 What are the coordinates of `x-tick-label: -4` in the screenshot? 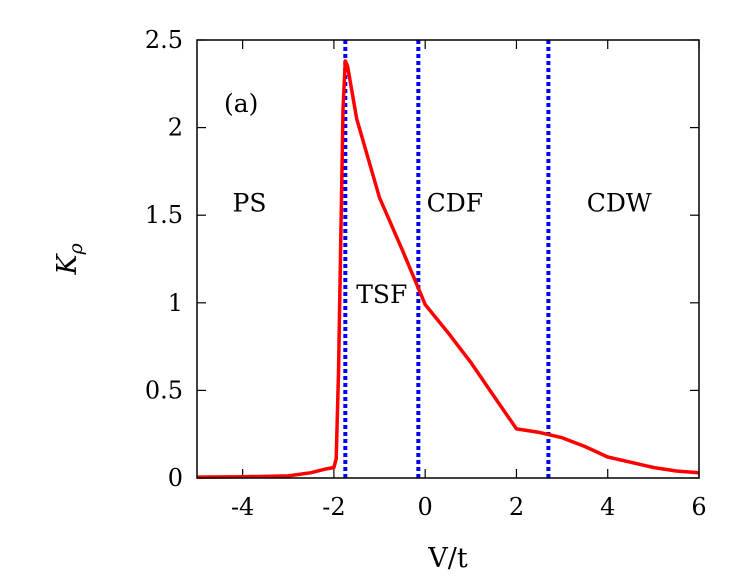 It's located at (242, 507).